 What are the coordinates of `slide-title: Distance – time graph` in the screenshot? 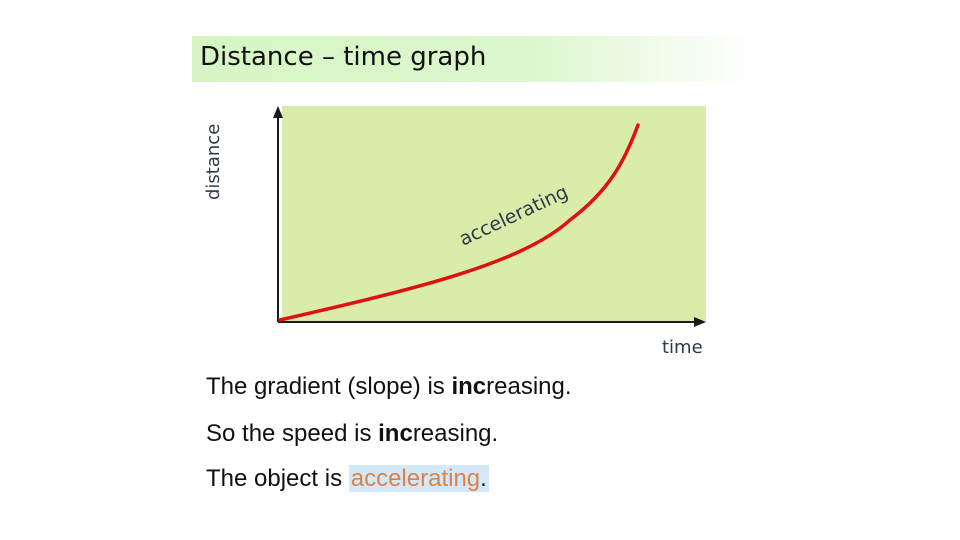 It's located at (343, 57).